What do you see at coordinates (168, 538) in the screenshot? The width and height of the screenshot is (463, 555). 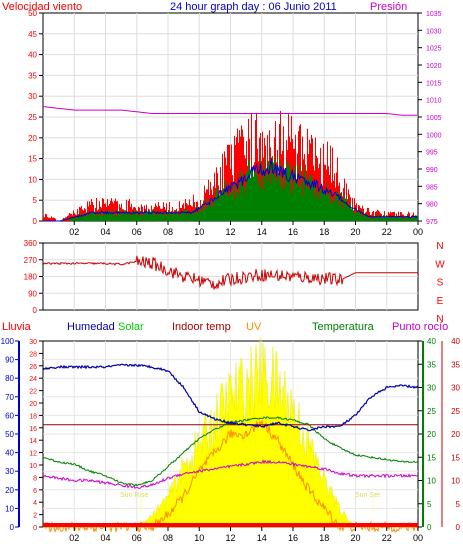 I see `weather-x-tick-label: 08` at bounding box center [168, 538].